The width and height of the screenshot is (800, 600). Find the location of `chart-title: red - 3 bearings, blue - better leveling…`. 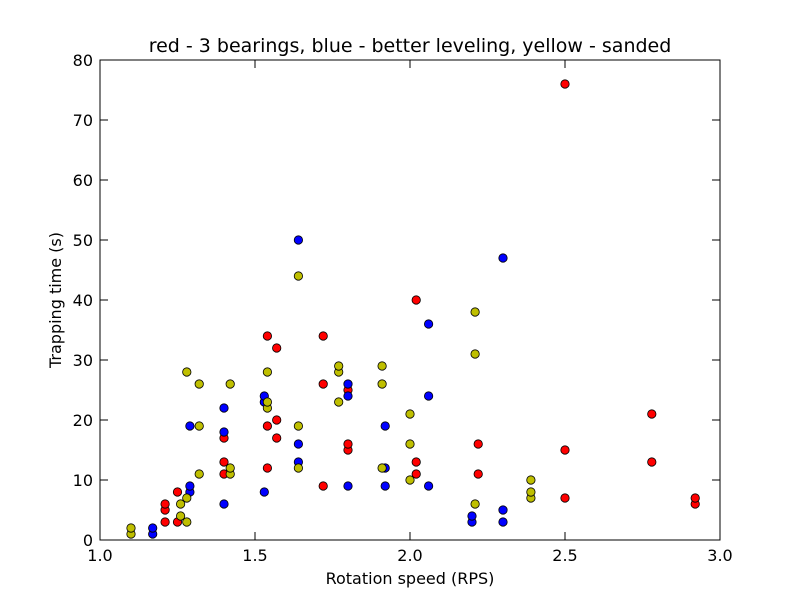

chart-title: red - 3 bearings, blue - better leveling… is located at coordinates (410, 46).